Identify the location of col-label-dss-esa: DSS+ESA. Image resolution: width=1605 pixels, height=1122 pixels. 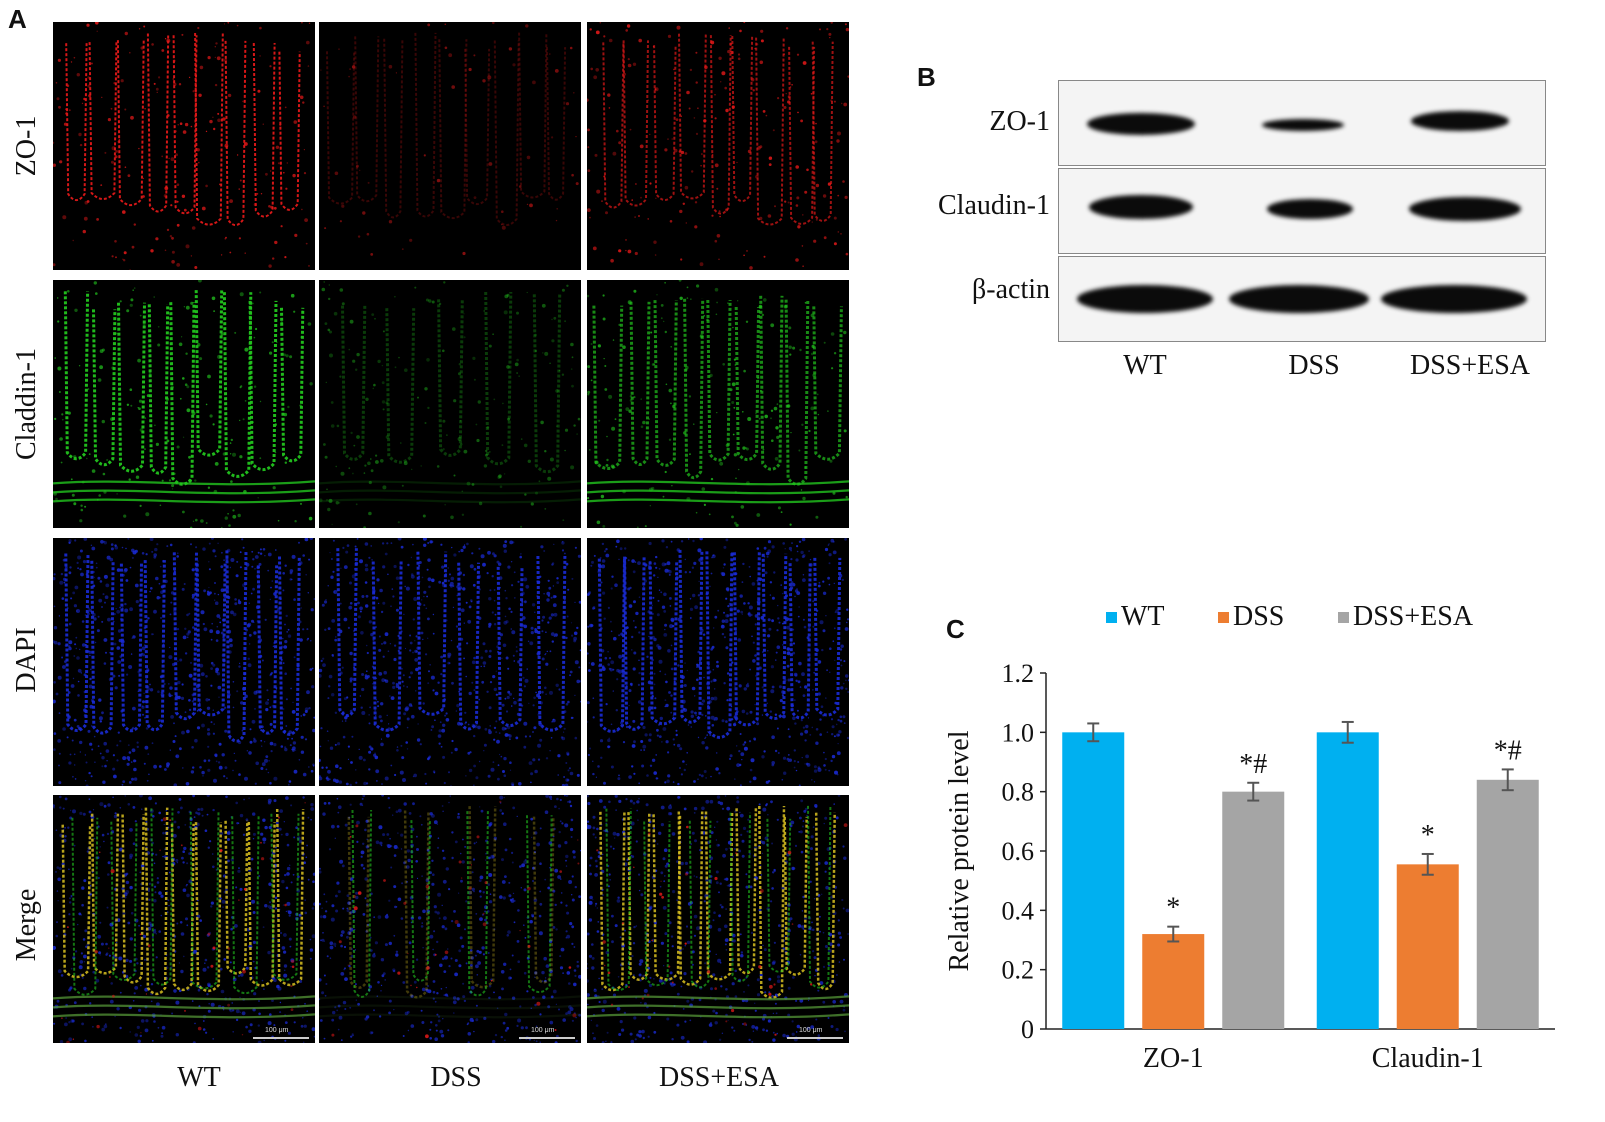
(719, 1077).